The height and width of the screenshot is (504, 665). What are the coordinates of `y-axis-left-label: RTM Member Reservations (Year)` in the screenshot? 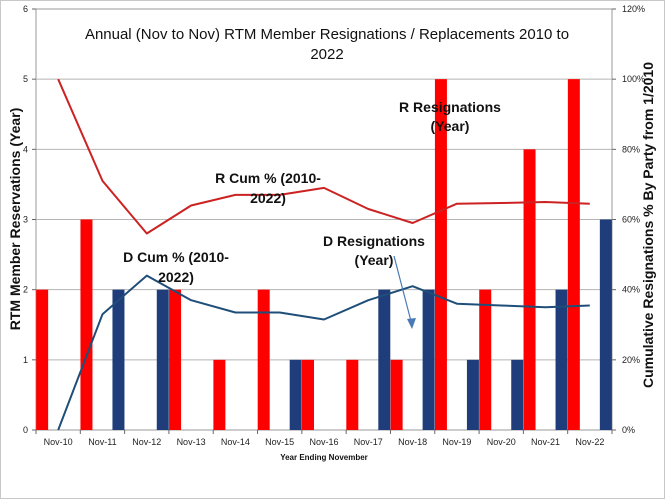 It's located at (15, 219).